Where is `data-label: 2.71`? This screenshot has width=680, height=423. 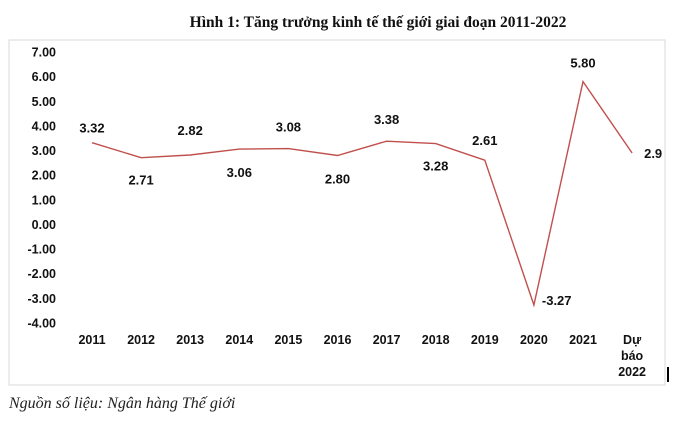 data-label: 2.71 is located at coordinates (140, 180).